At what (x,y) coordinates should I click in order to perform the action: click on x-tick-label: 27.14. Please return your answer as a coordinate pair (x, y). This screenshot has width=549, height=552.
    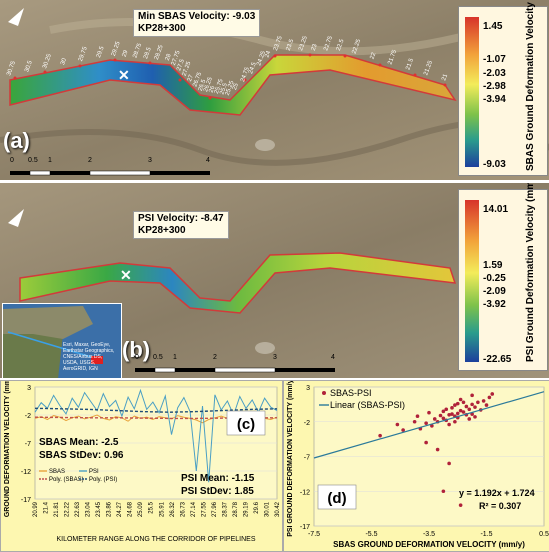
    Looking at the image, I should click on (194, 509).